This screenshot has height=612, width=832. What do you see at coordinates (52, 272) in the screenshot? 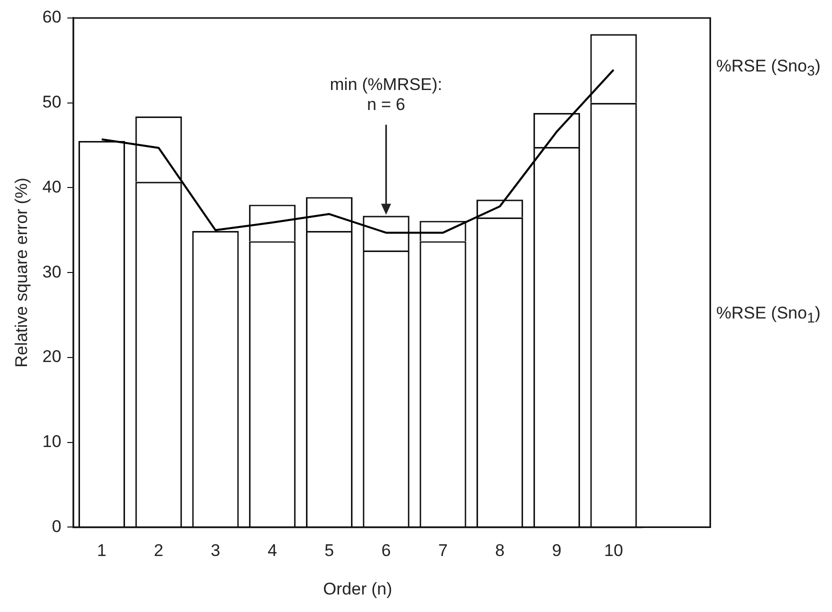
I see `y-tick-label: 30` at bounding box center [52, 272].